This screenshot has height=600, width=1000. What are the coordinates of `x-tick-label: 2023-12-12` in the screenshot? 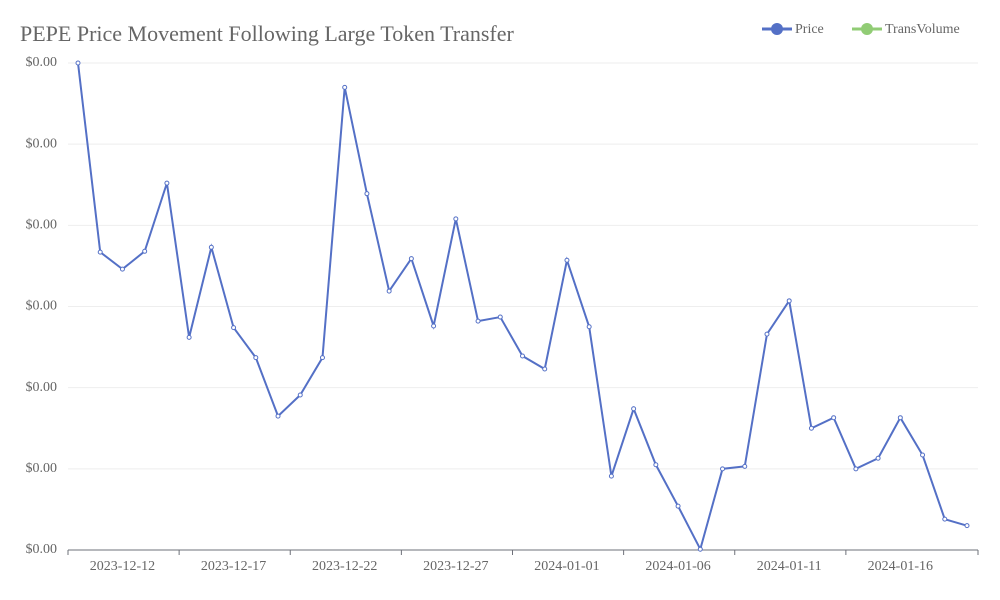 It's located at (122, 566).